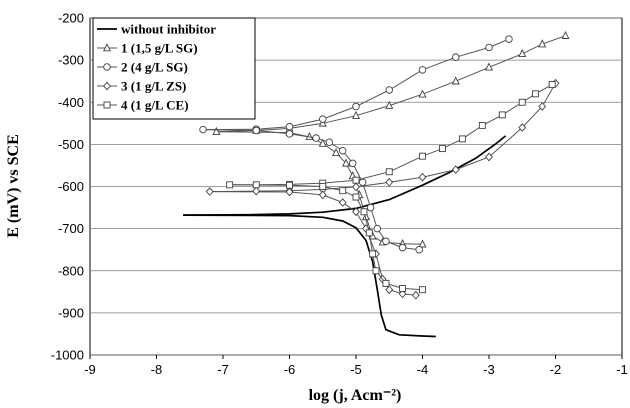 The width and height of the screenshot is (630, 408). What do you see at coordinates (489, 369) in the screenshot?
I see `x-tick-label: -3` at bounding box center [489, 369].